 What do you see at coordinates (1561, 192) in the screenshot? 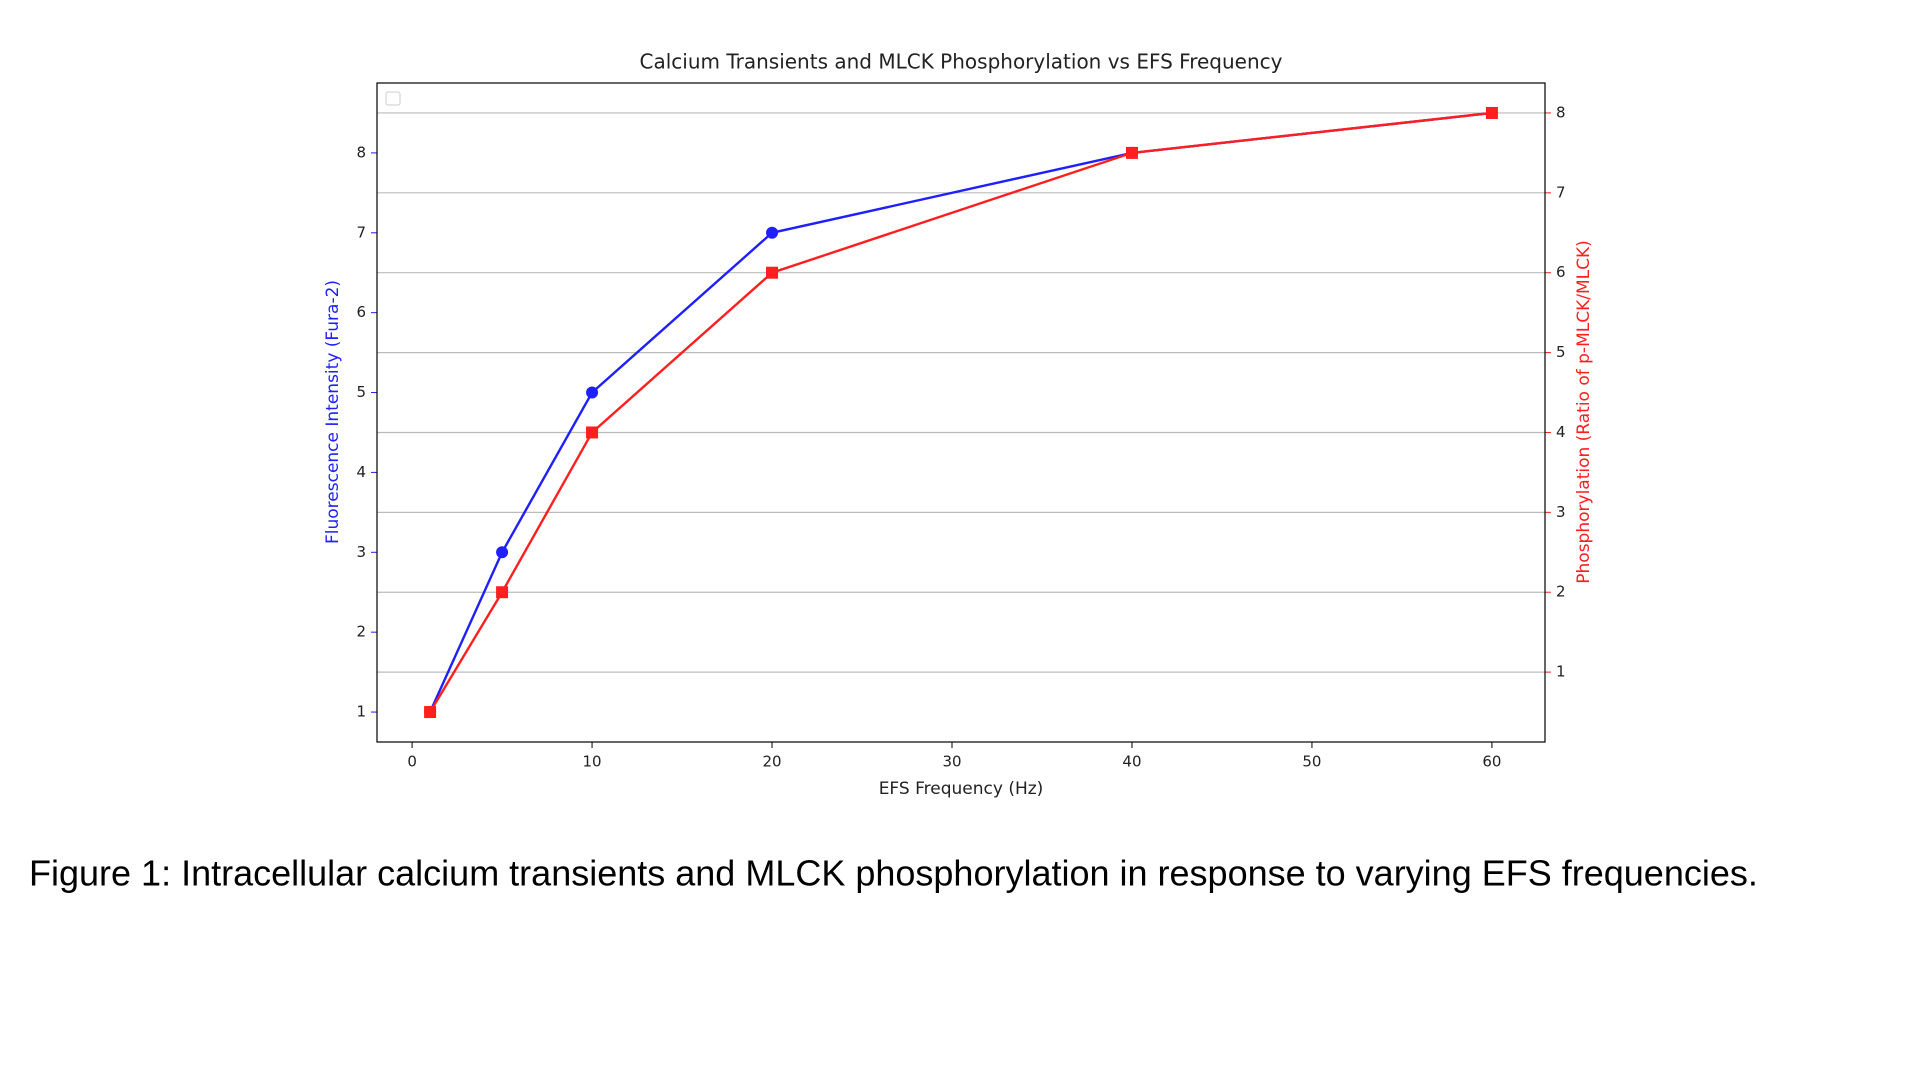
I see `y2-tick-label: 7` at bounding box center [1561, 192].